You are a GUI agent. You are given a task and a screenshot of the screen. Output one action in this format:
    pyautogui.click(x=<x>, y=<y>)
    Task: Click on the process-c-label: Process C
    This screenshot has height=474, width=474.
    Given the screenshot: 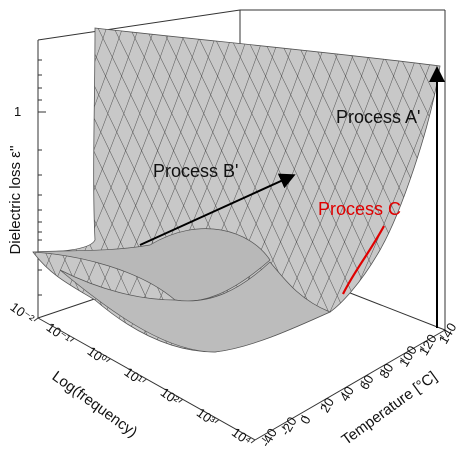 What is the action you would take?
    pyautogui.click(x=359, y=209)
    